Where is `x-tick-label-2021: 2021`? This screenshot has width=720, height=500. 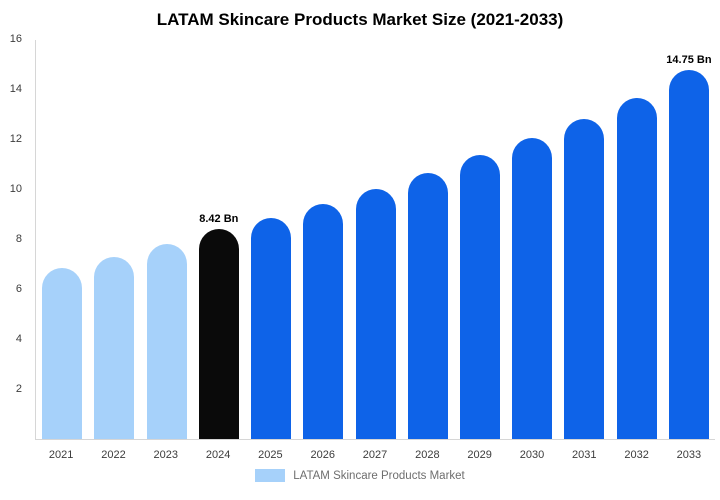 x-tick-label-2021: 2021 is located at coordinates (61, 455).